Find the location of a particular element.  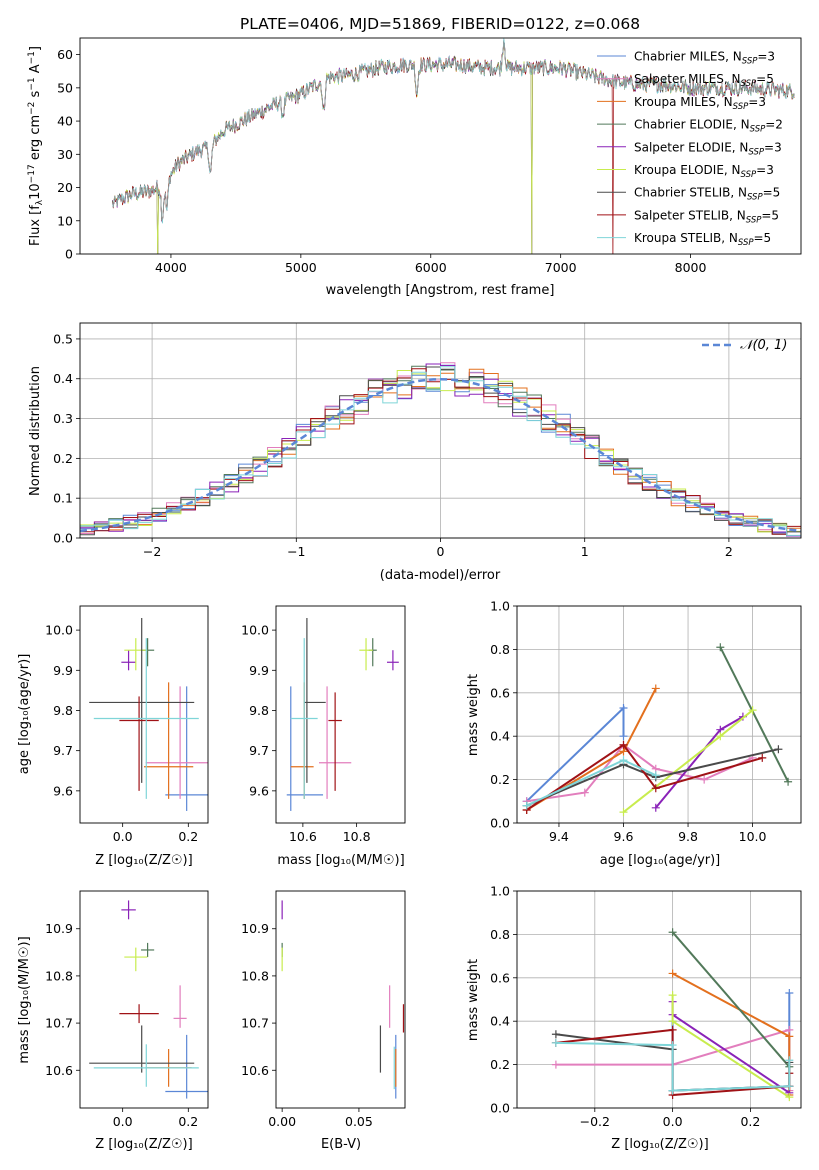

weight-vs-metallicity-marker-kroupa-elodie is located at coordinates (789, 1097).